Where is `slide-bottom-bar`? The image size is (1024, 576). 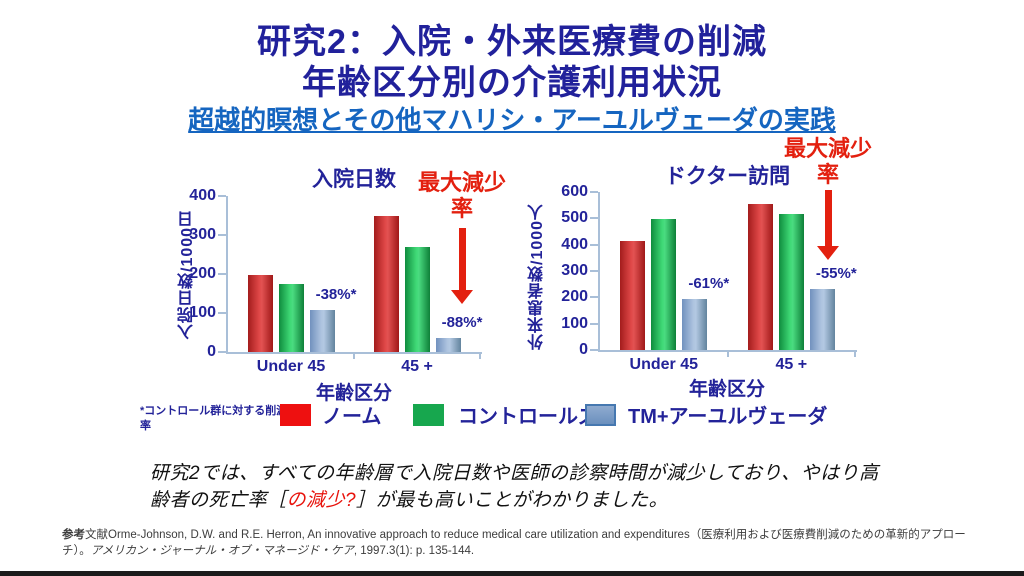 slide-bottom-bar is located at coordinates (512, 573).